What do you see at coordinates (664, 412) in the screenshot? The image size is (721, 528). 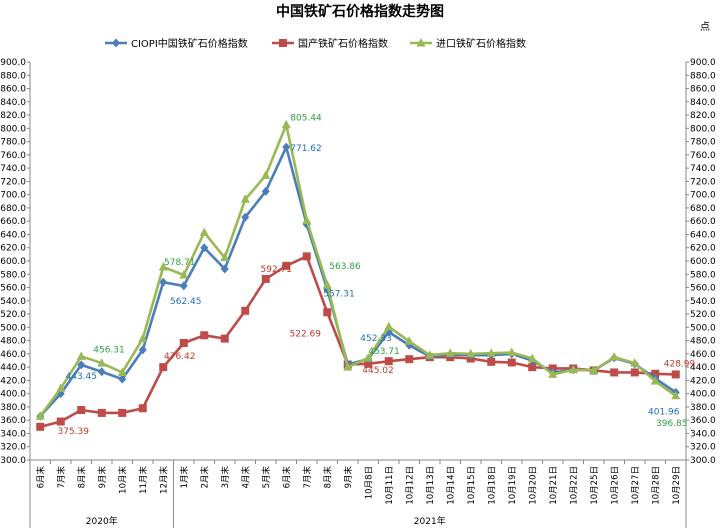 I see `data-label: 401.96` at bounding box center [664, 412].